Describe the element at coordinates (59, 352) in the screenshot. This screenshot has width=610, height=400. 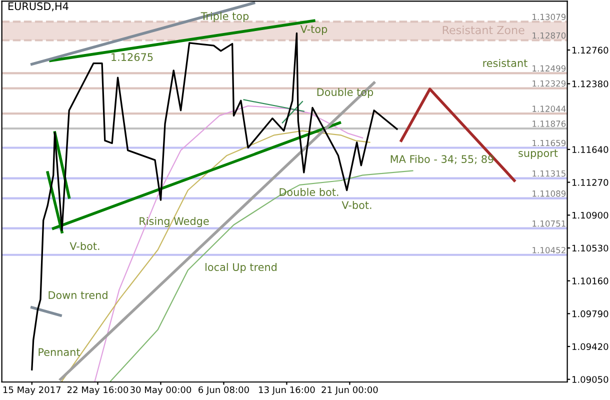
I see `annotation: Pennant` at that location.